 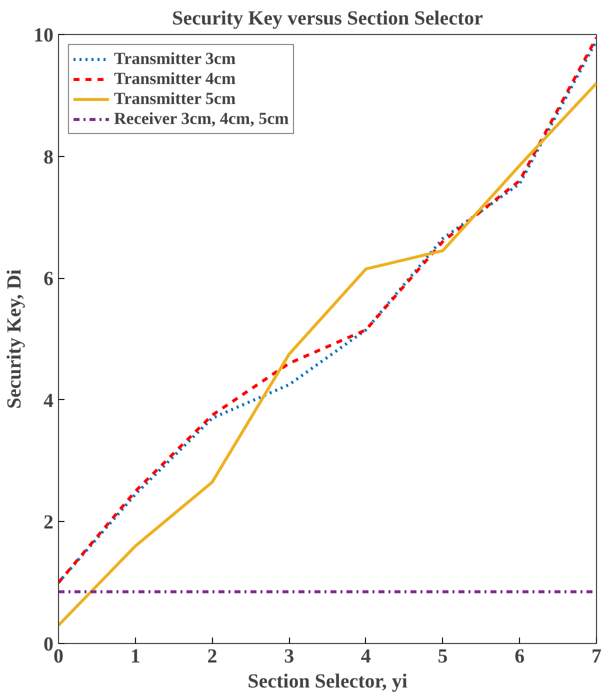 I want to click on y-tick-label: 10, so click(x=44, y=35).